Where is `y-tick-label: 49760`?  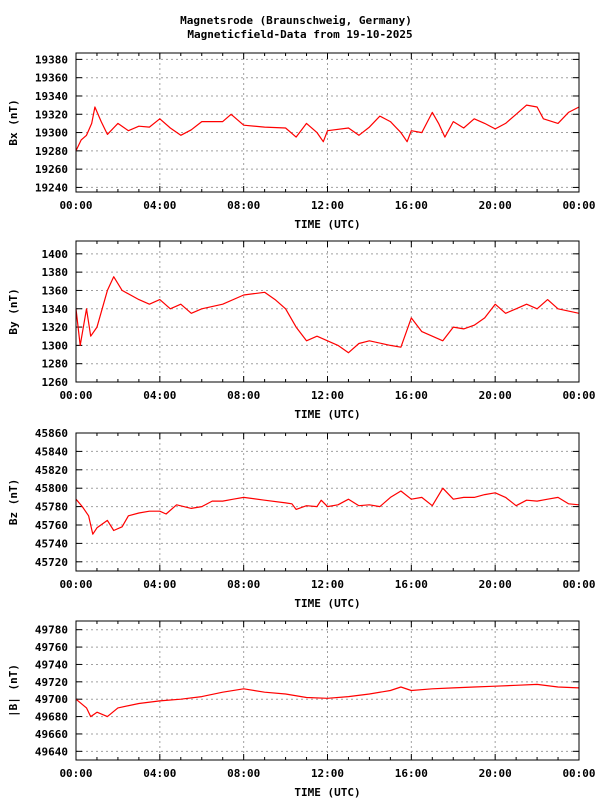 y-tick-label: 49760 is located at coordinates (51, 647).